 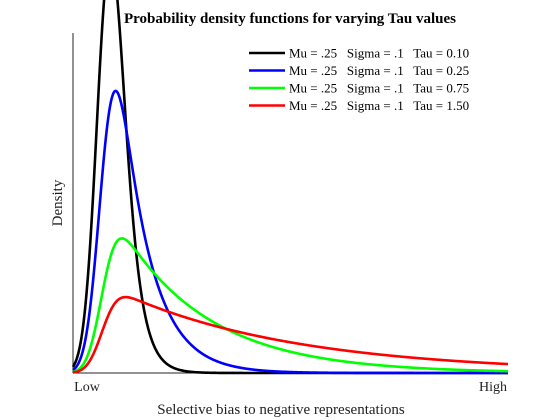 What do you see at coordinates (379, 53) in the screenshot?
I see `legend-label-1: Mu = .25 Sigma = .1 Tau = 0.10` at bounding box center [379, 53].